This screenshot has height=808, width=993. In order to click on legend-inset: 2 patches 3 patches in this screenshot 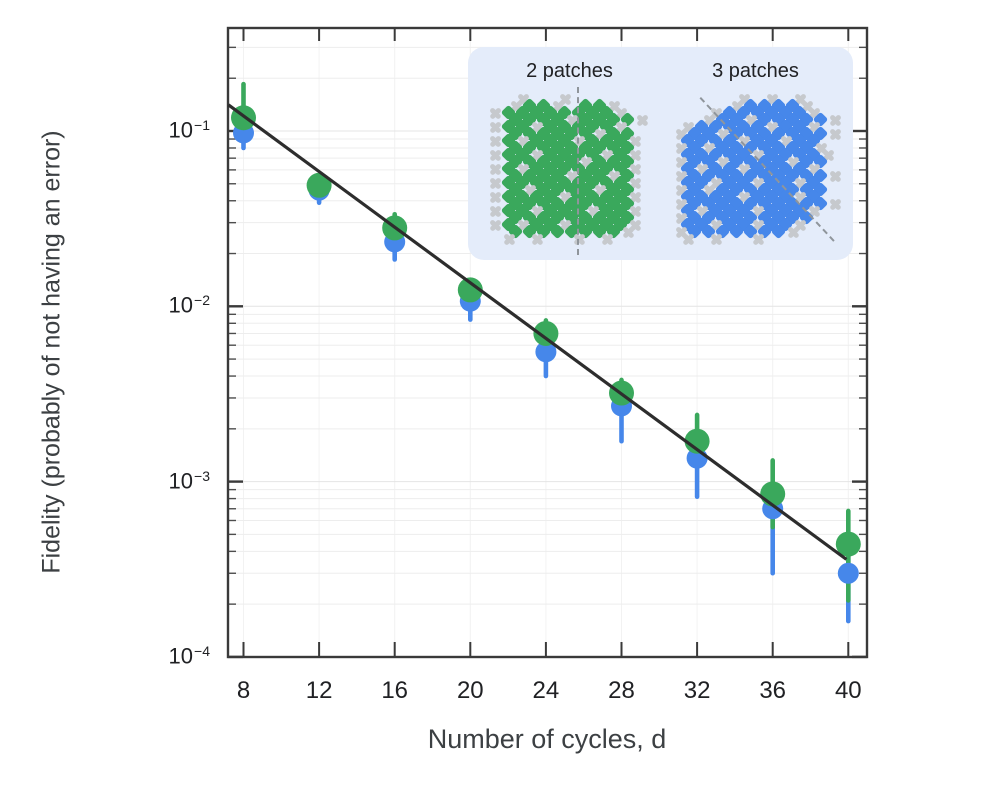, I will do `click(660, 153)`.